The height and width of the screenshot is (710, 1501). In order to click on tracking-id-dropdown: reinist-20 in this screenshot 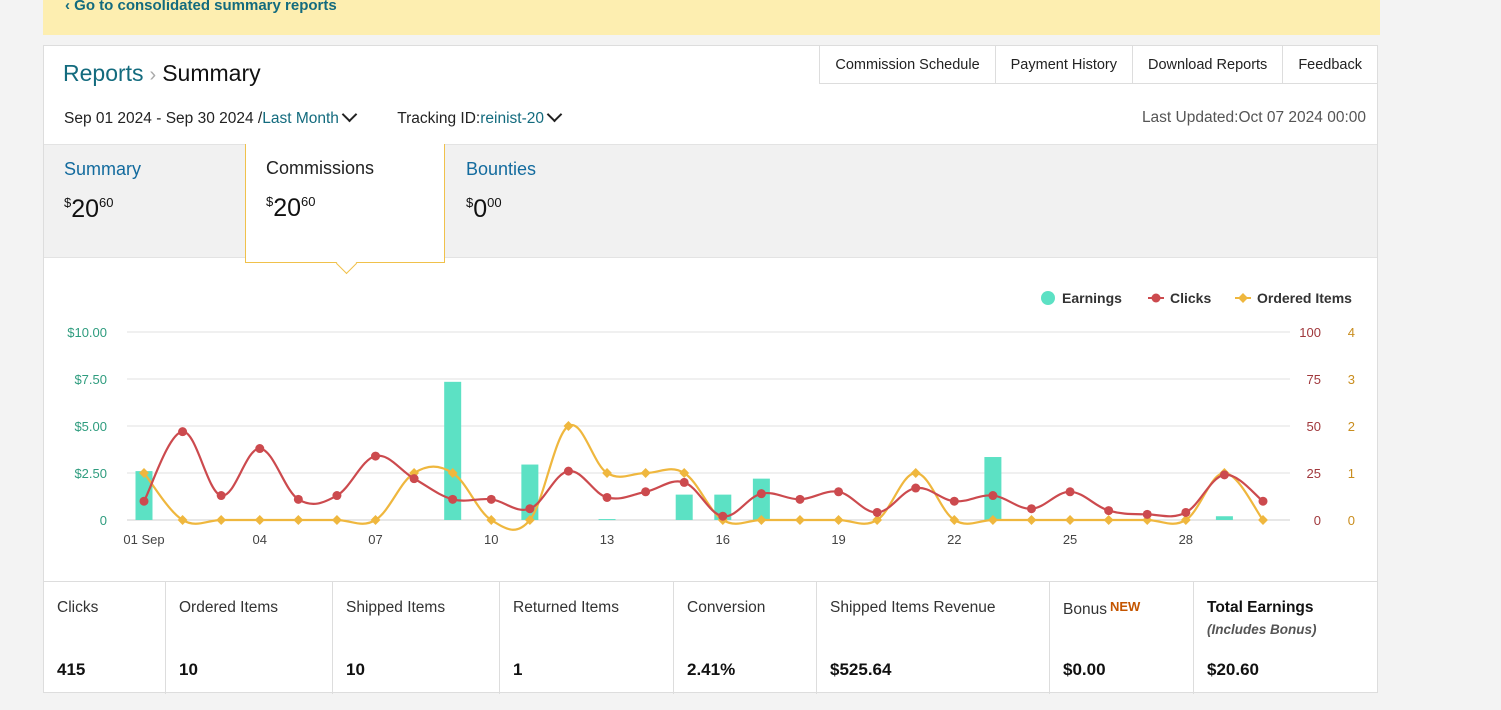, I will do `click(512, 118)`.